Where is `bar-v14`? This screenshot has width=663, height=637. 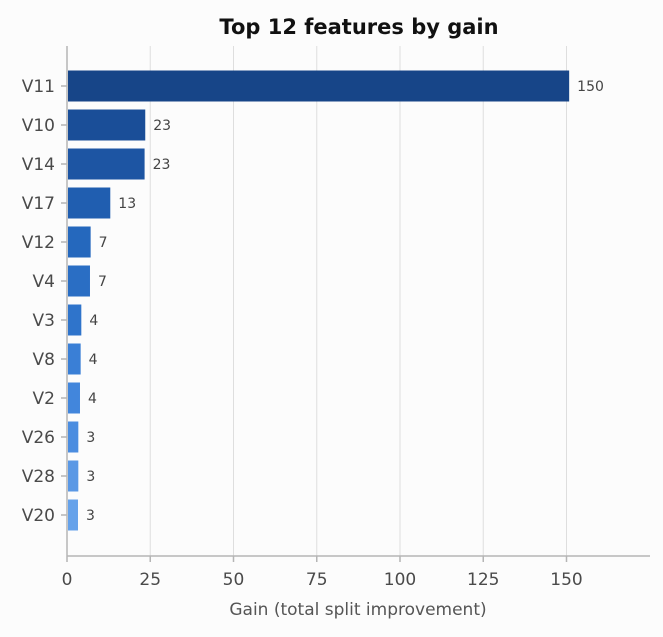 bar-v14 is located at coordinates (106, 164).